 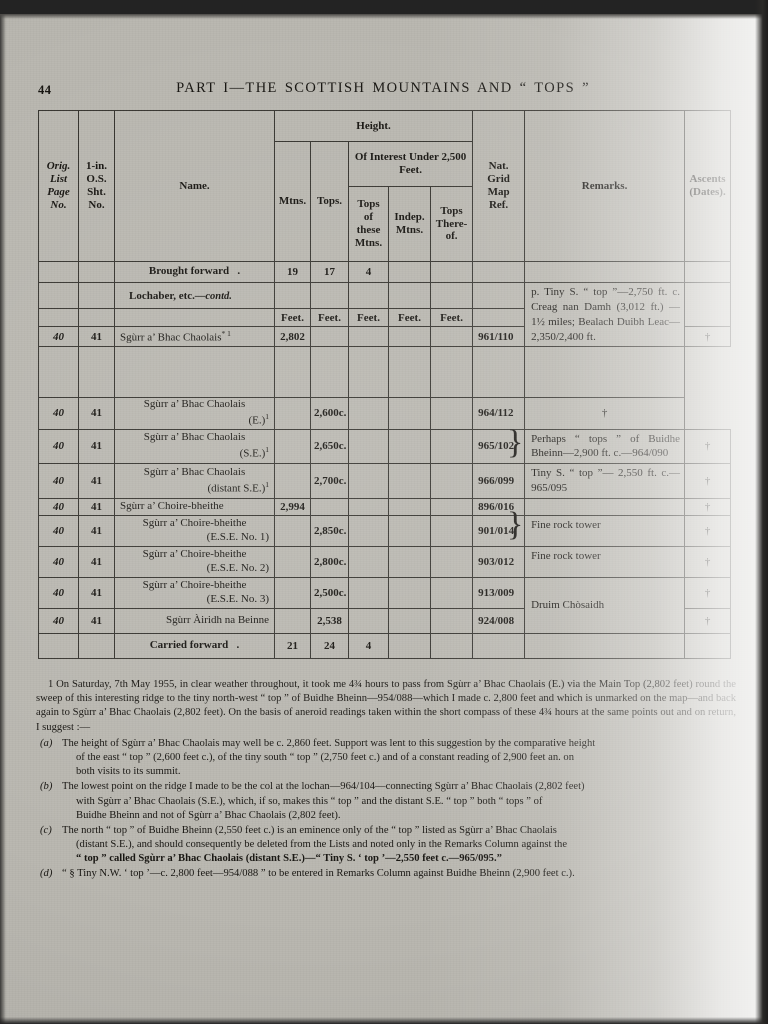 I want to click on remarks-row-6: Fine rock tower, so click(x=605, y=530).